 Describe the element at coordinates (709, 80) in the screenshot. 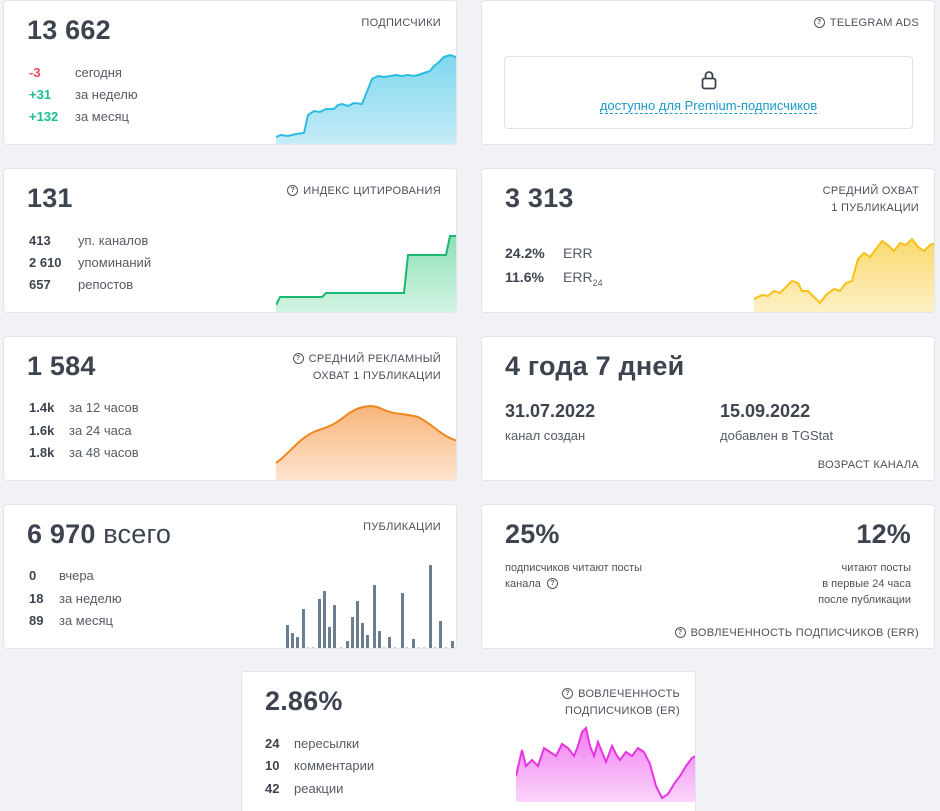

I see `lock-icon` at that location.